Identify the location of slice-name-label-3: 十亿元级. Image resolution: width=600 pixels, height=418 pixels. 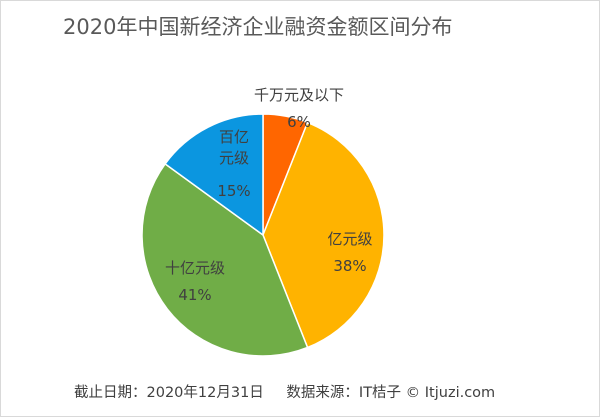
(195, 268).